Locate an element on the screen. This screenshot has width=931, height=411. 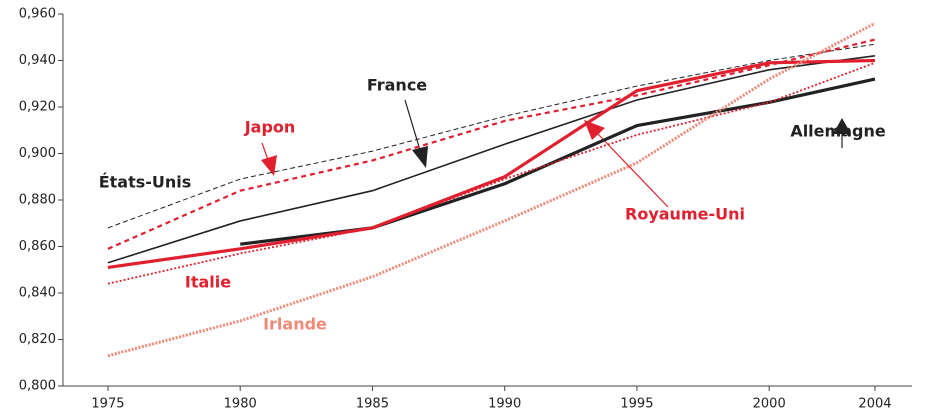
y-tick-label: 0,920 is located at coordinates (37, 107).